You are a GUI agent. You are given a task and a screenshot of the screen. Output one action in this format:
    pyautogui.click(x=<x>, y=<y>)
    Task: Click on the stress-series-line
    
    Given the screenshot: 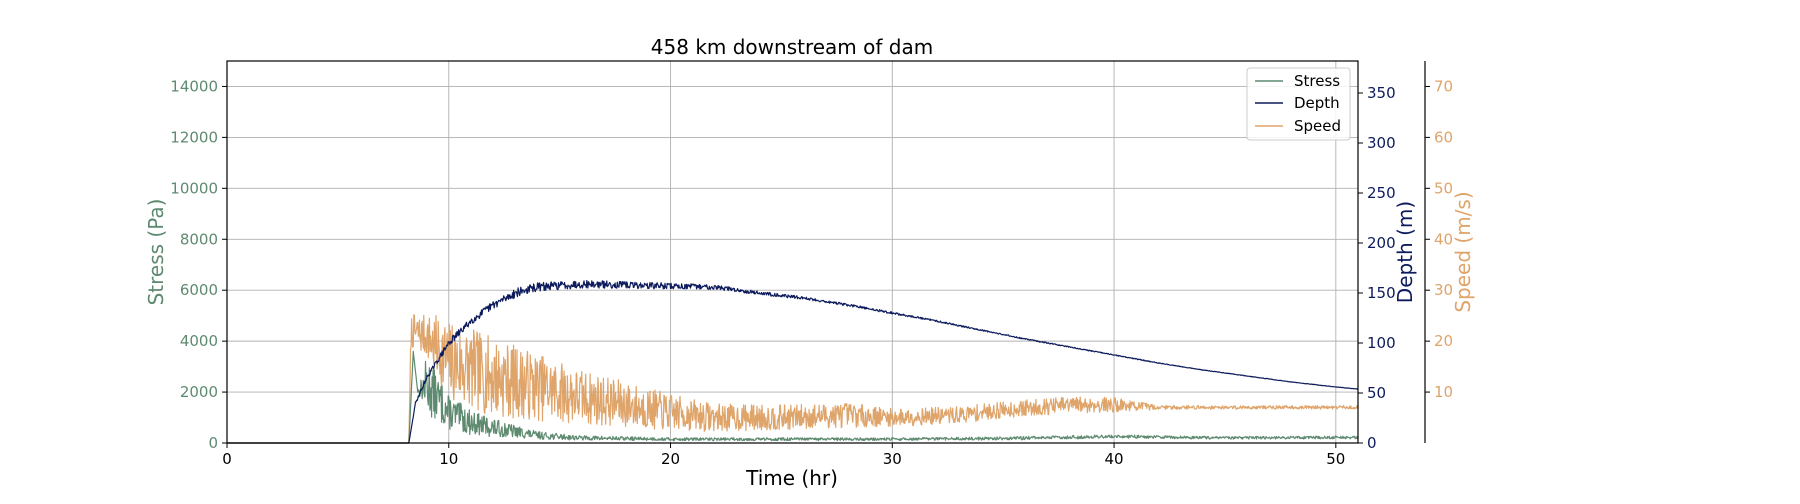 What is the action you would take?
    pyautogui.click(x=793, y=397)
    